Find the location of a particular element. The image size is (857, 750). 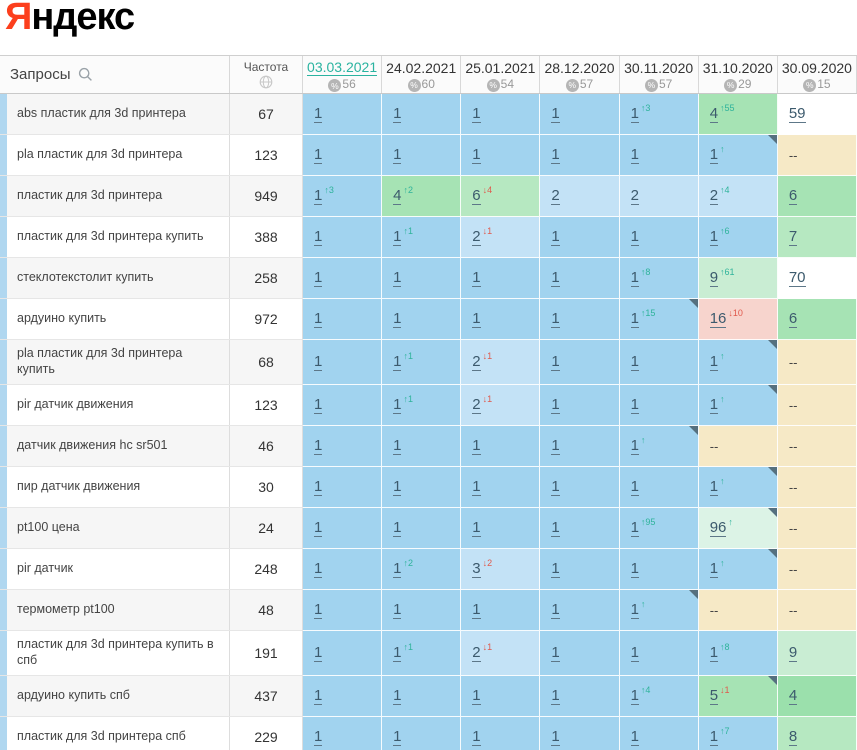

keyword-label: pir датчик is located at coordinates (118, 569).